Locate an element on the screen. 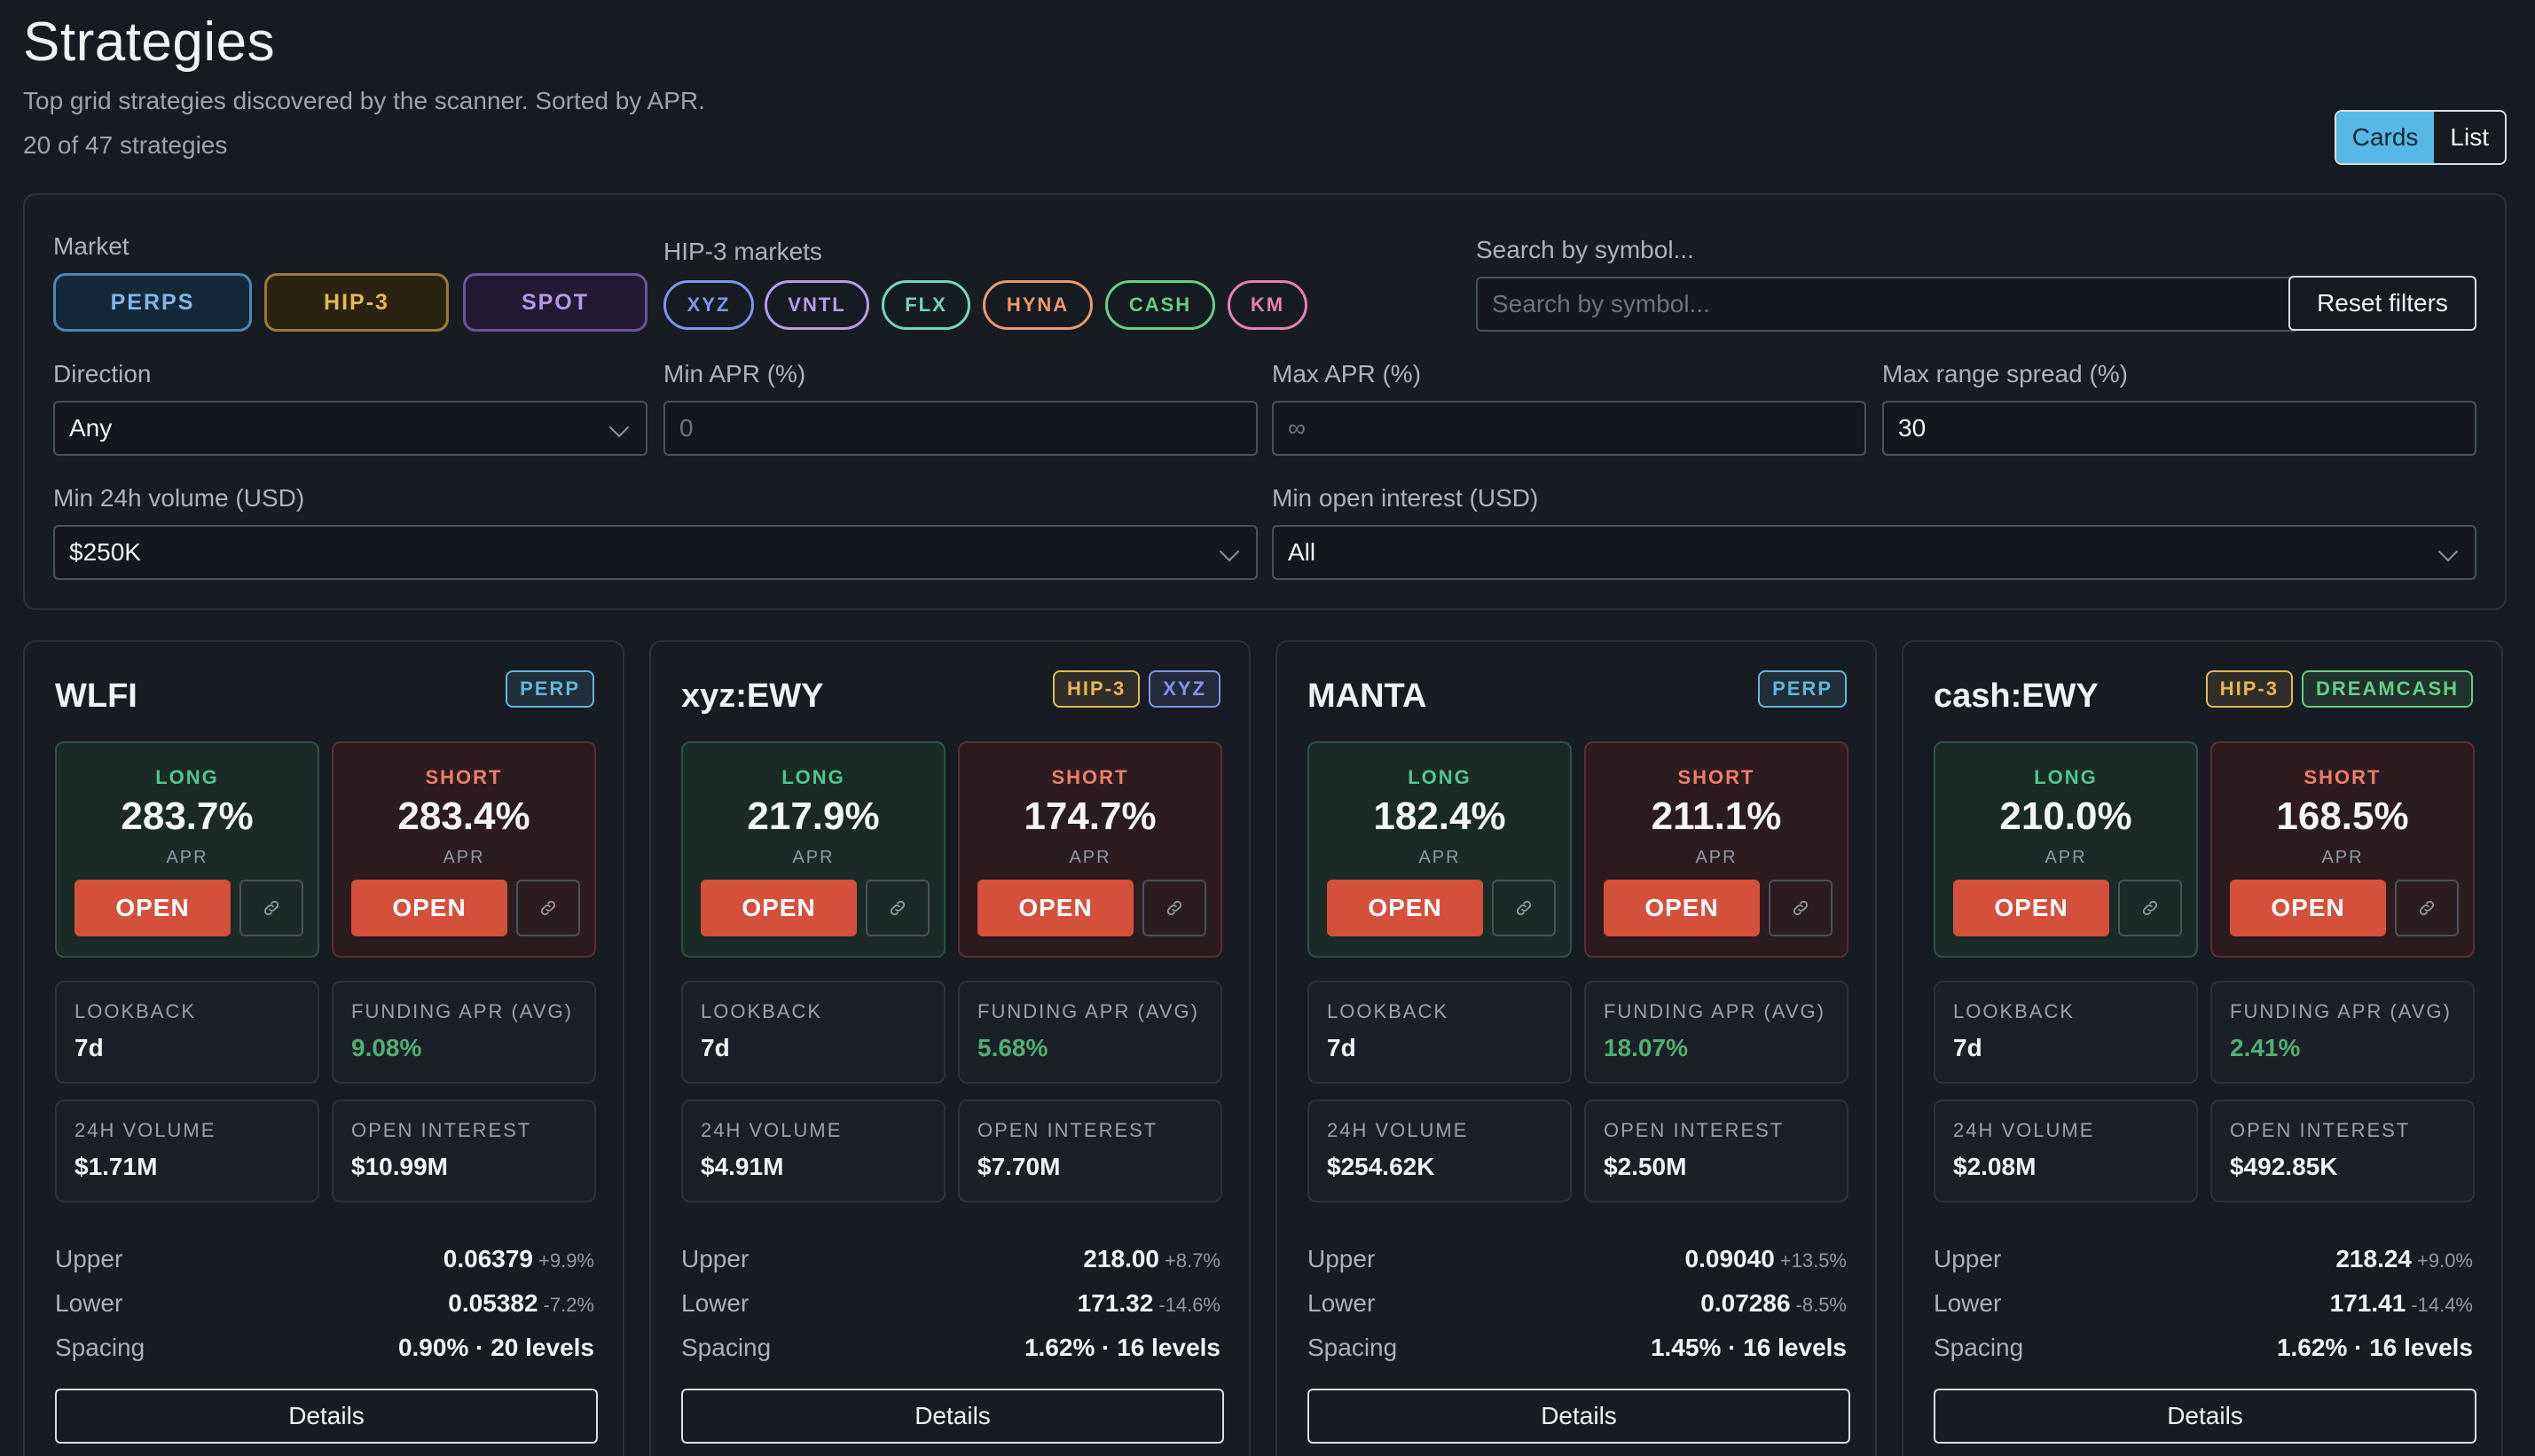 Image resolution: width=2535 pixels, height=1456 pixels. hip3-pill-xyz: XYZ is located at coordinates (708, 305).